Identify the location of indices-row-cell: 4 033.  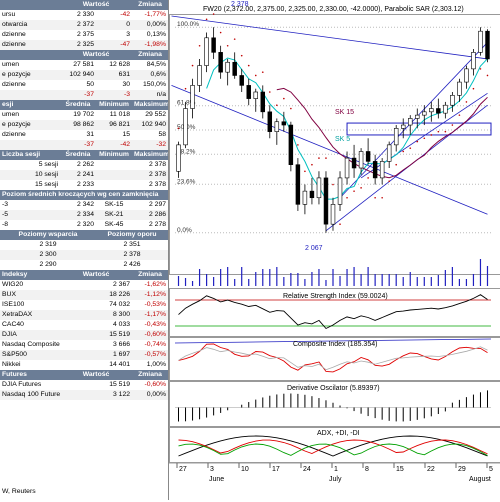
(96, 325).